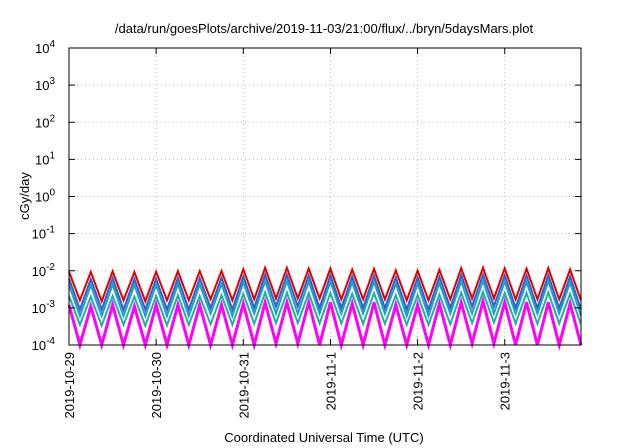 The height and width of the screenshot is (448, 640). I want to click on y-tick-label: 10³, so click(45, 84).